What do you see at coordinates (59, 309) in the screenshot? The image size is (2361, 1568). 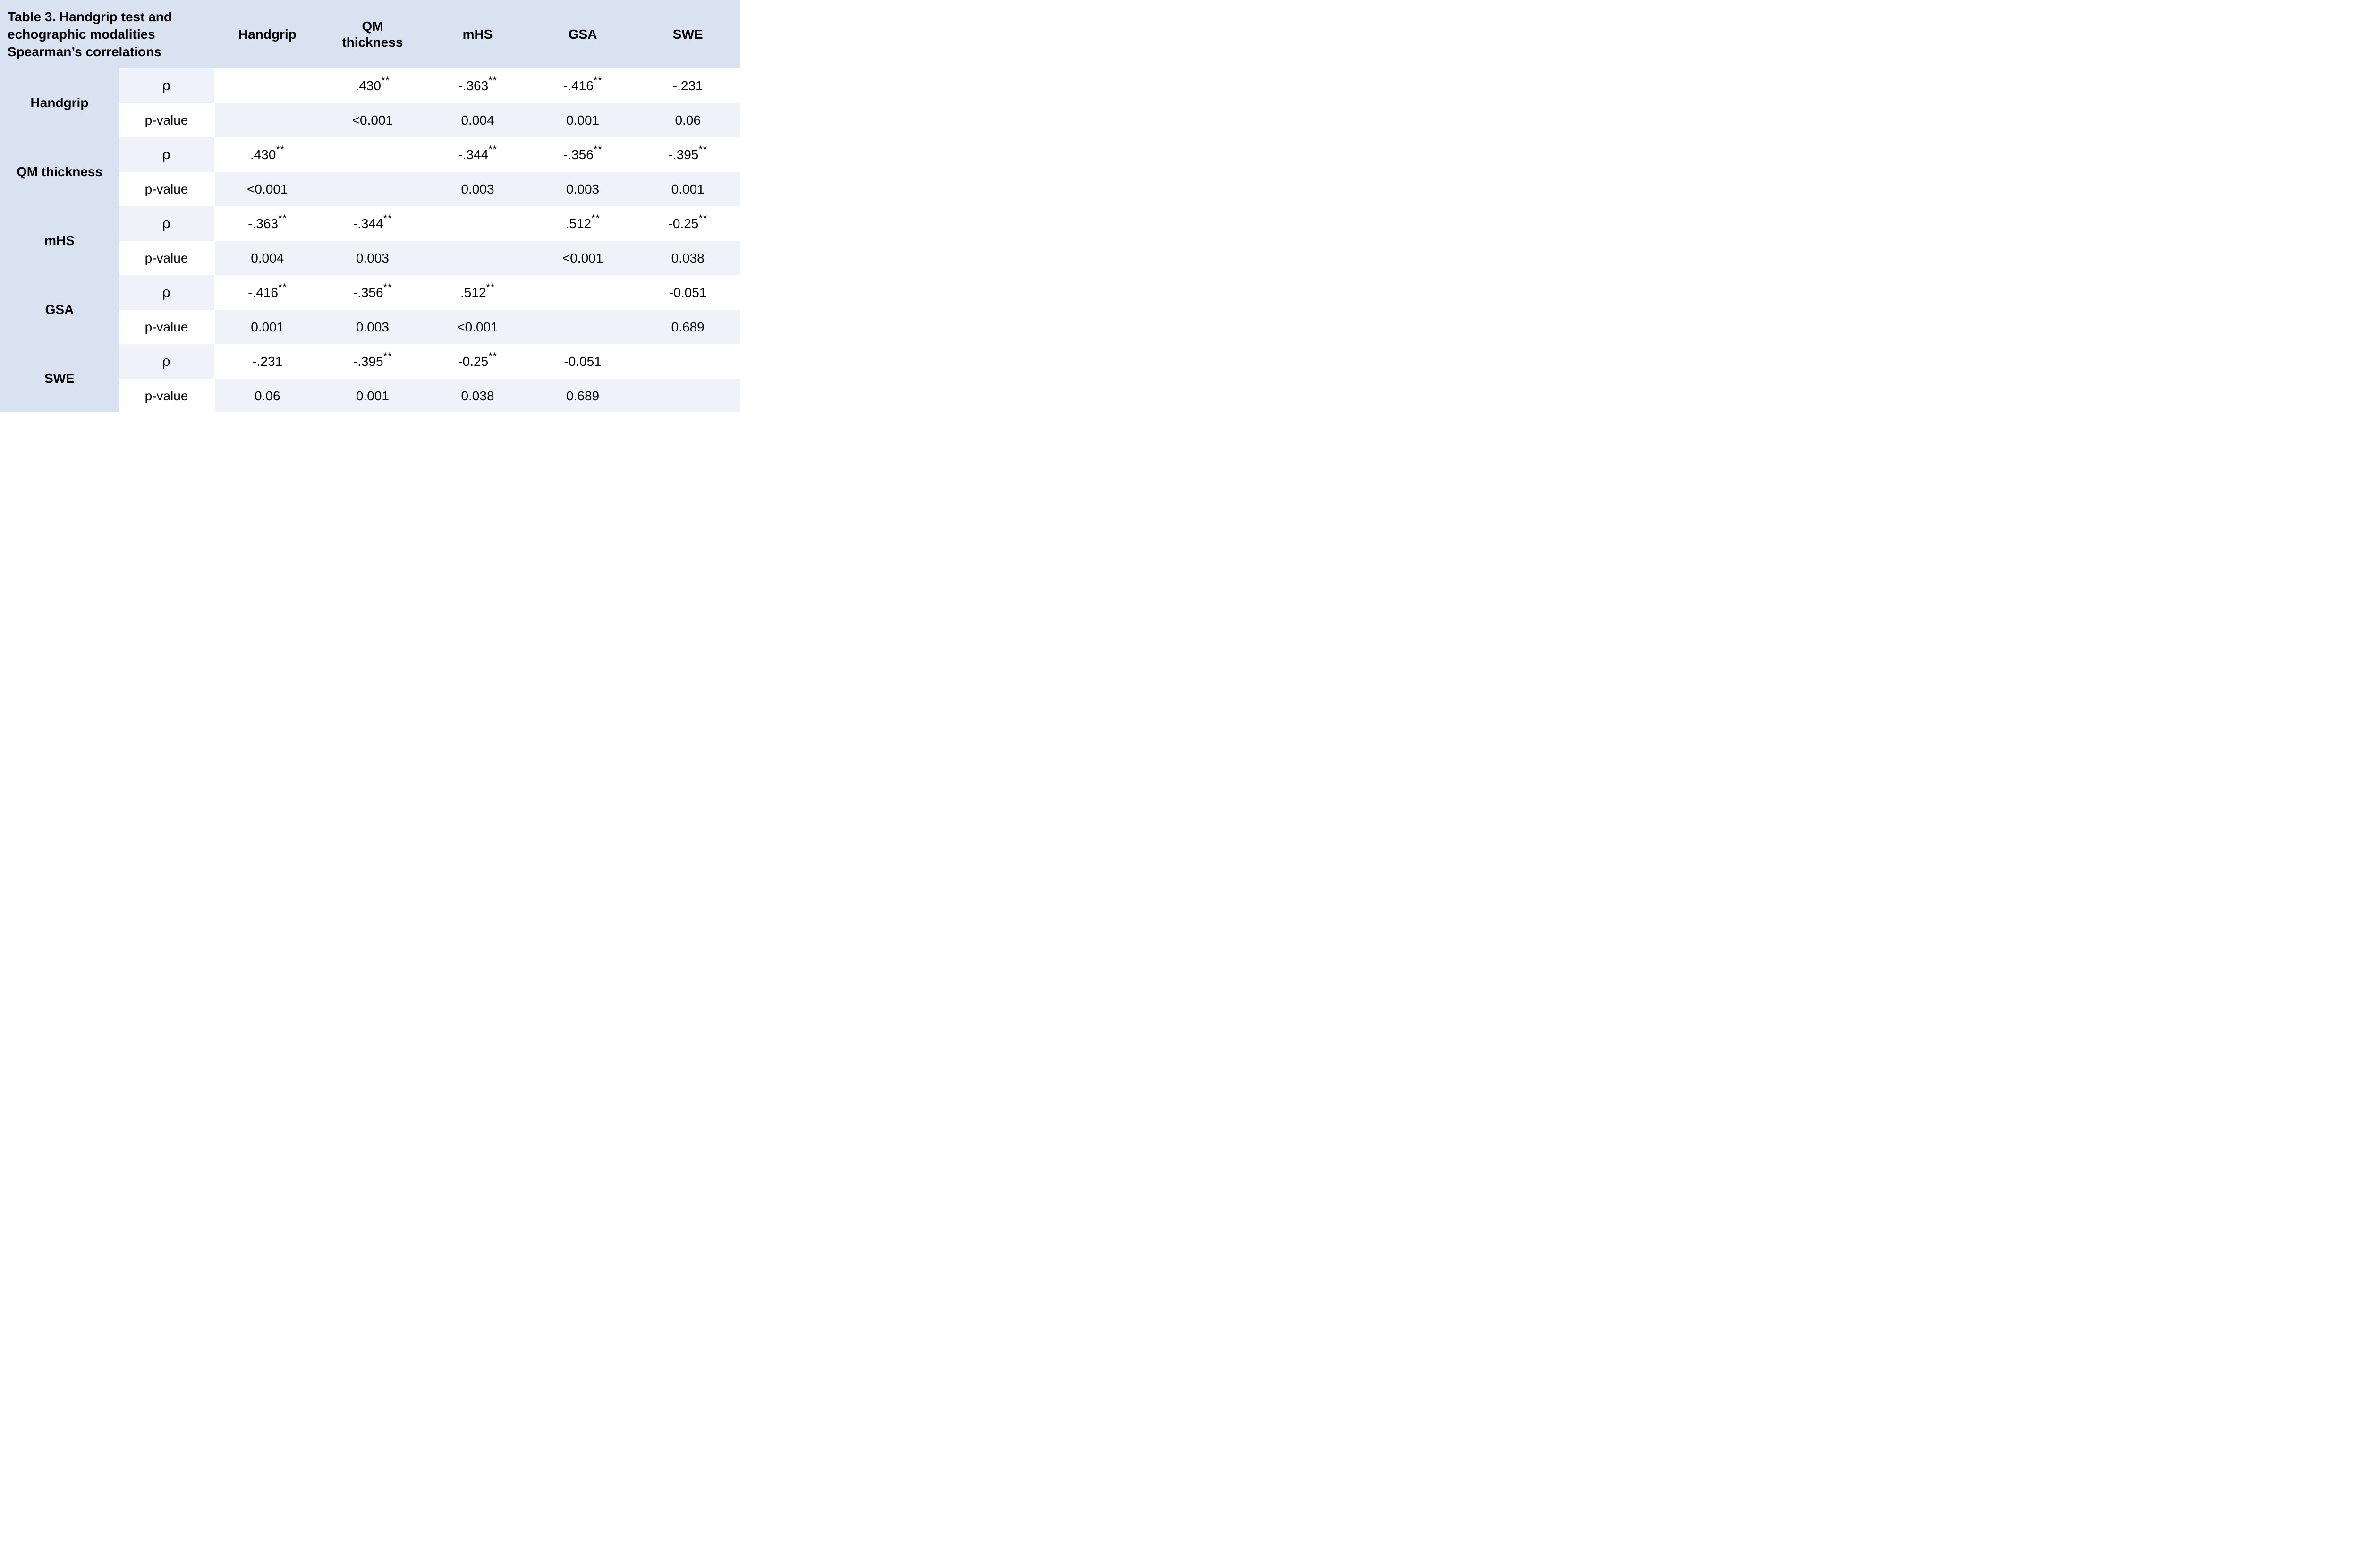 I see `row-group-label-gsa: GSA` at bounding box center [59, 309].